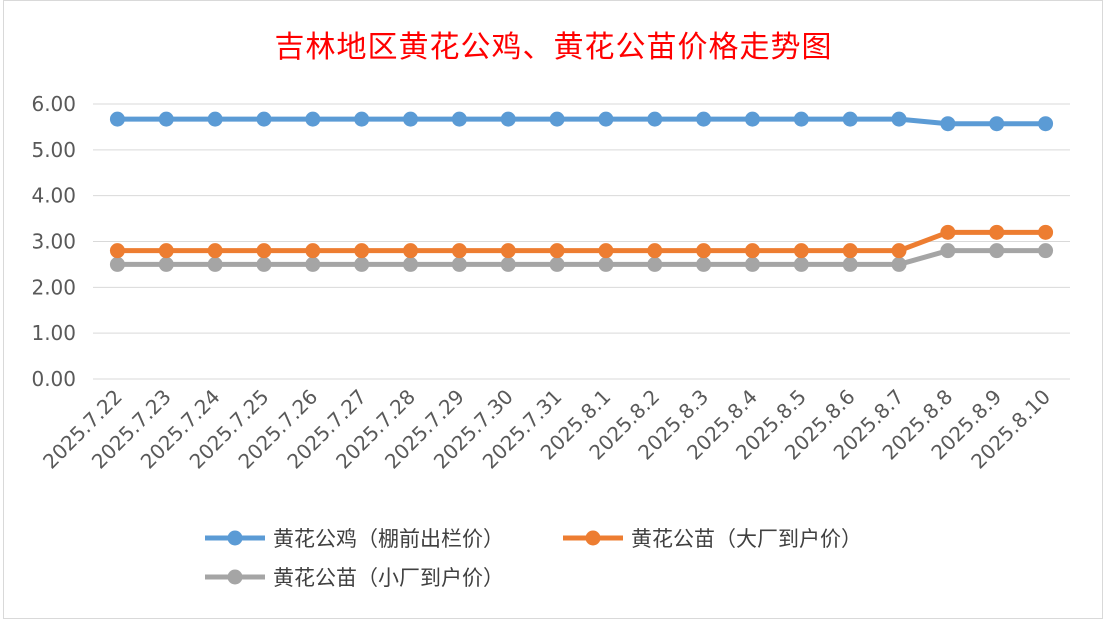 This screenshot has height=626, width=1107. I want to click on y-tick-label: 3.00, so click(53, 242).